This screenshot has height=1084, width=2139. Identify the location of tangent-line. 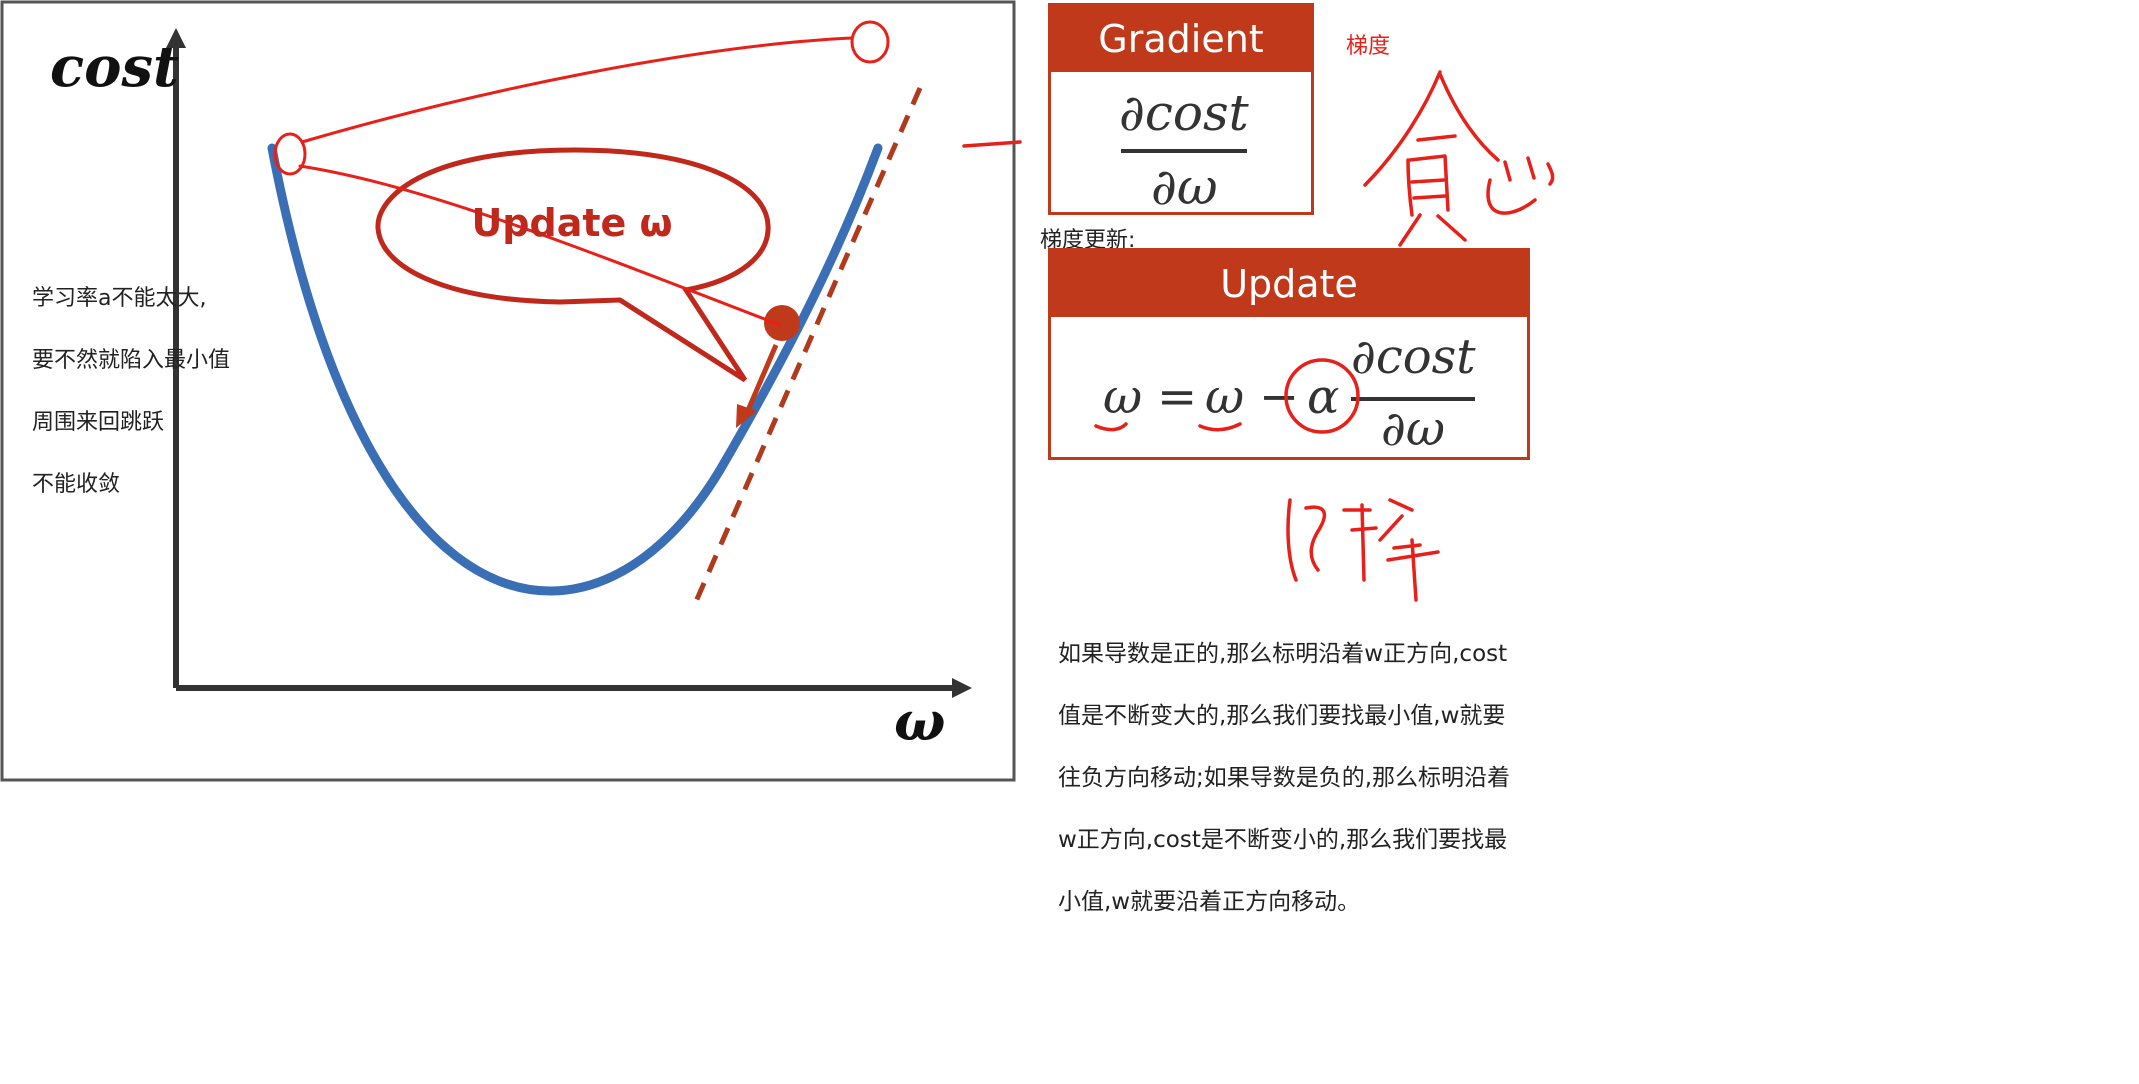
(807, 347).